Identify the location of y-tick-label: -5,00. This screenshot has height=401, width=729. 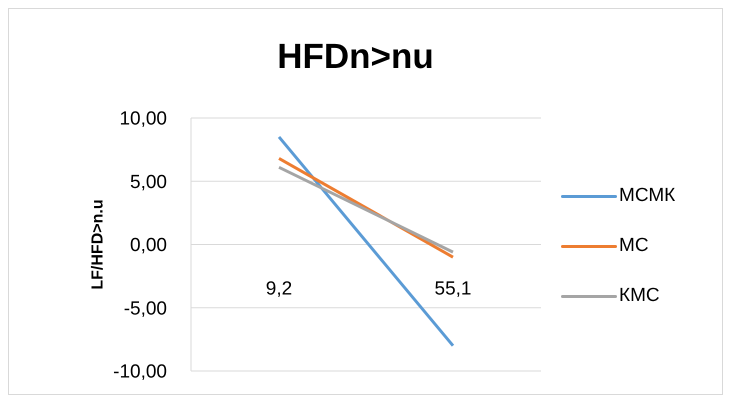
(145, 309).